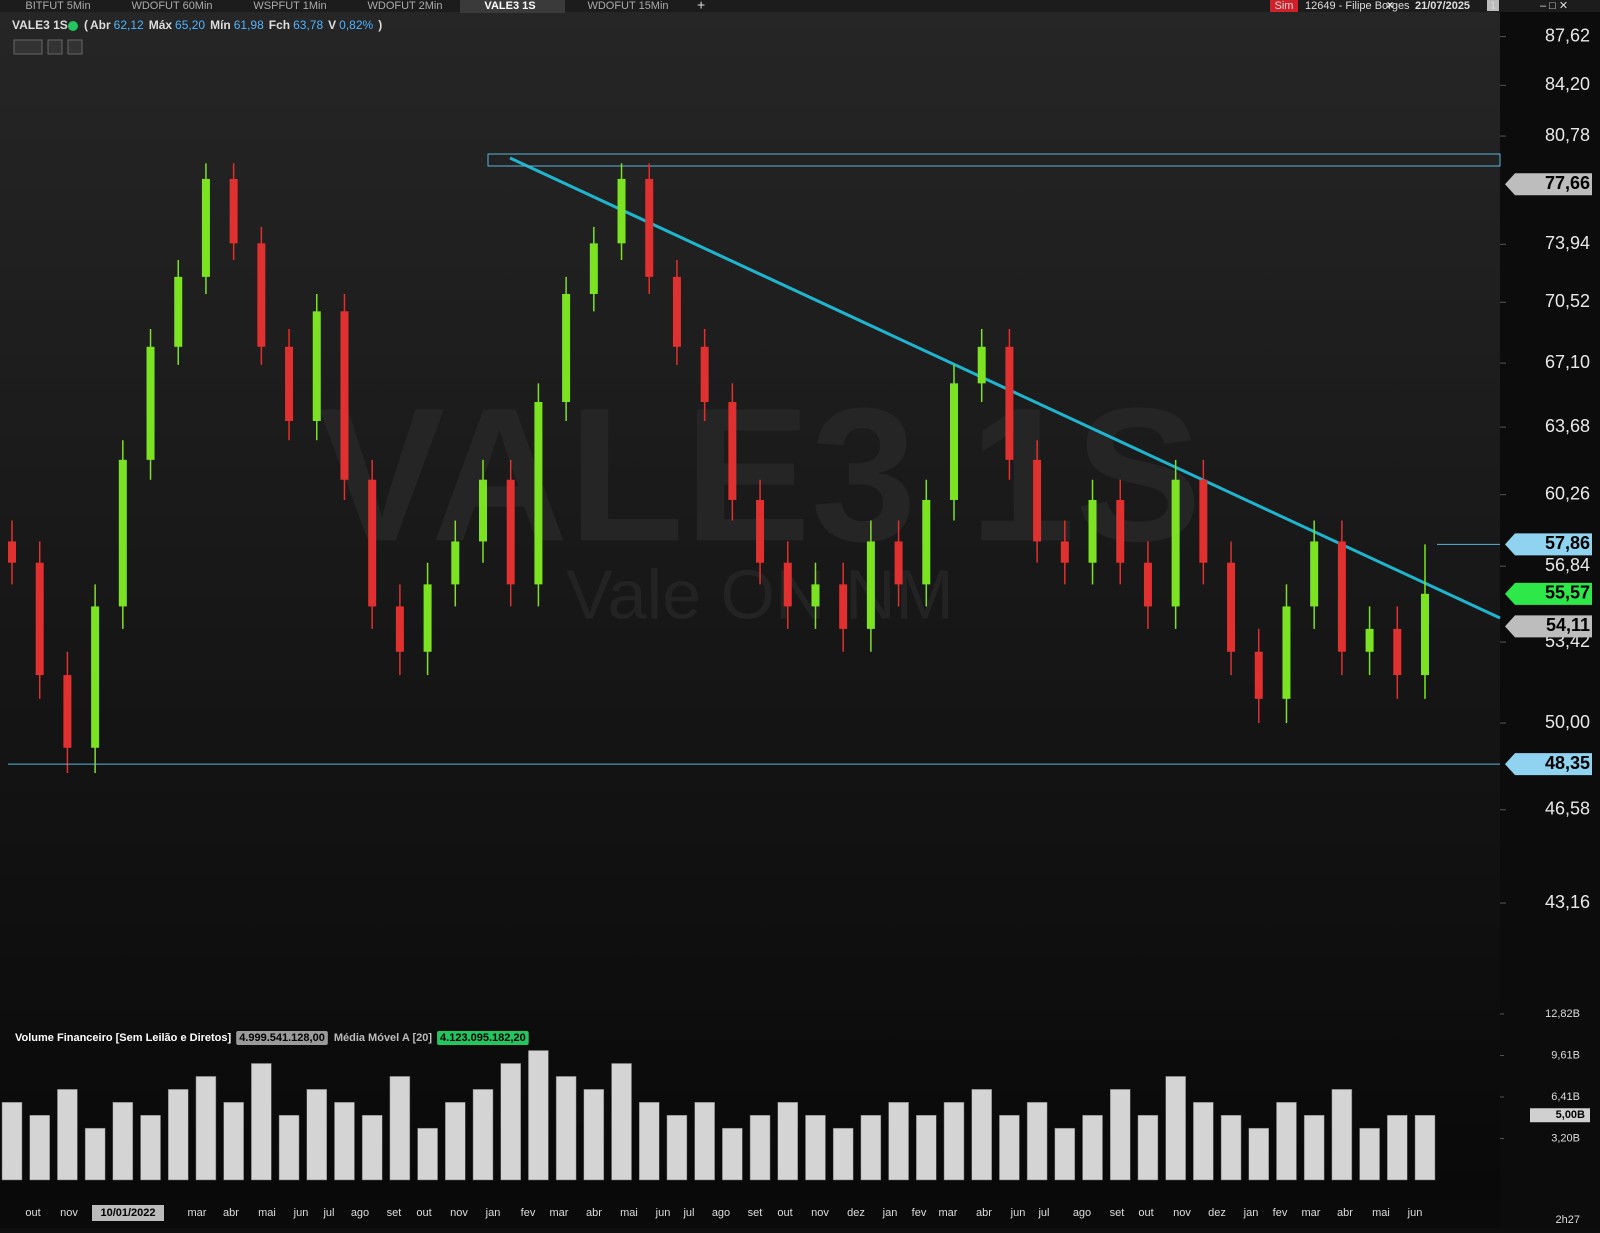 Image resolution: width=1600 pixels, height=1233 pixels. I want to click on y-tick-label: 80,78, so click(1567, 135).